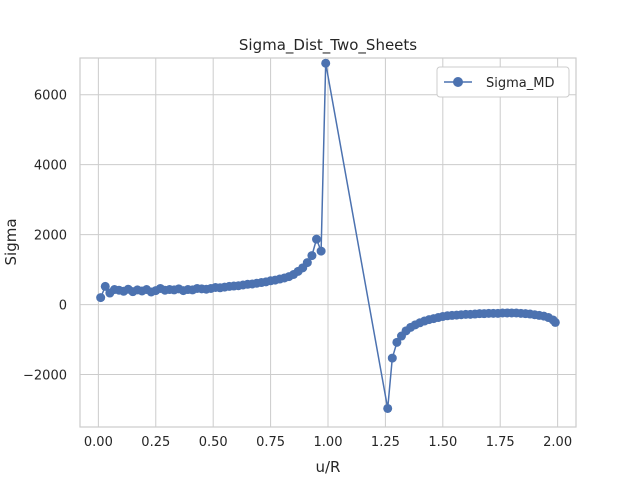  Describe the element at coordinates (500, 442) in the screenshot. I see `x-tick-label: 1.75` at that location.